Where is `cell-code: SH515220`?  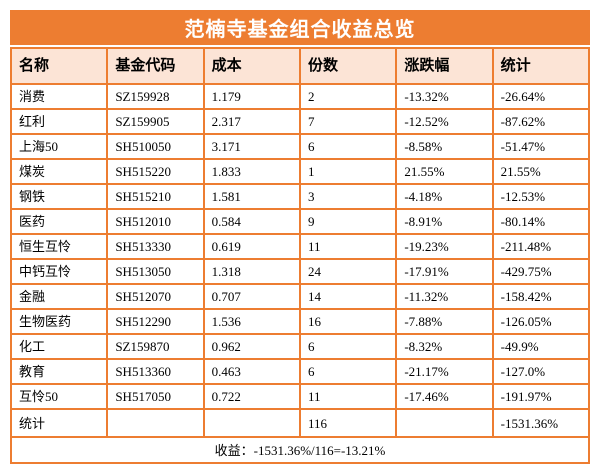
cell-code: SH515220 is located at coordinates (155, 171).